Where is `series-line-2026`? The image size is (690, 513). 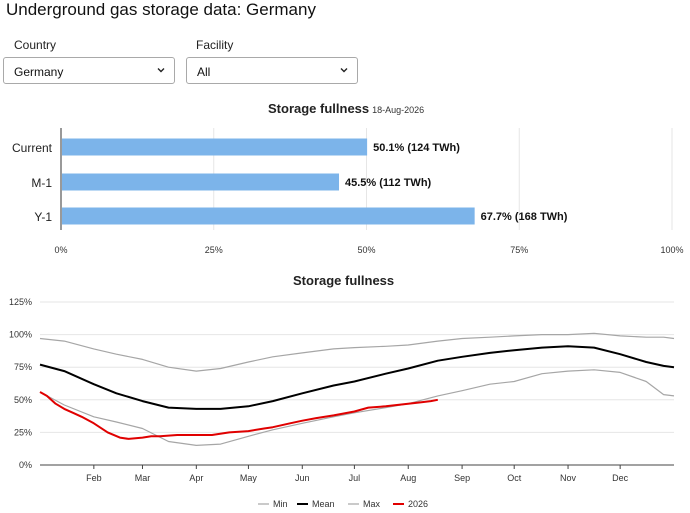 series-line-2026 is located at coordinates (238, 415).